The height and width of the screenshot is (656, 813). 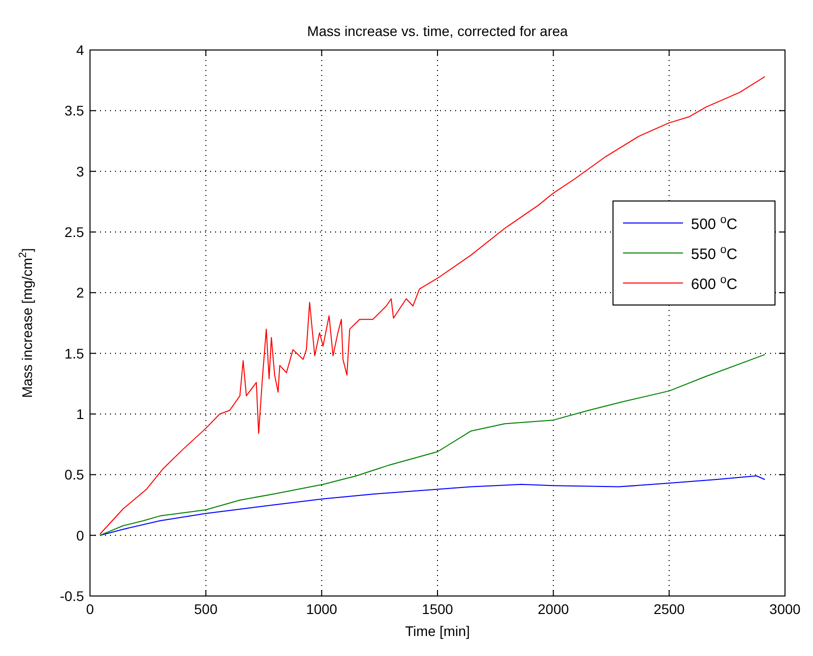 What do you see at coordinates (714, 223) in the screenshot?
I see `legend-label: 500 $^{o}$C` at bounding box center [714, 223].